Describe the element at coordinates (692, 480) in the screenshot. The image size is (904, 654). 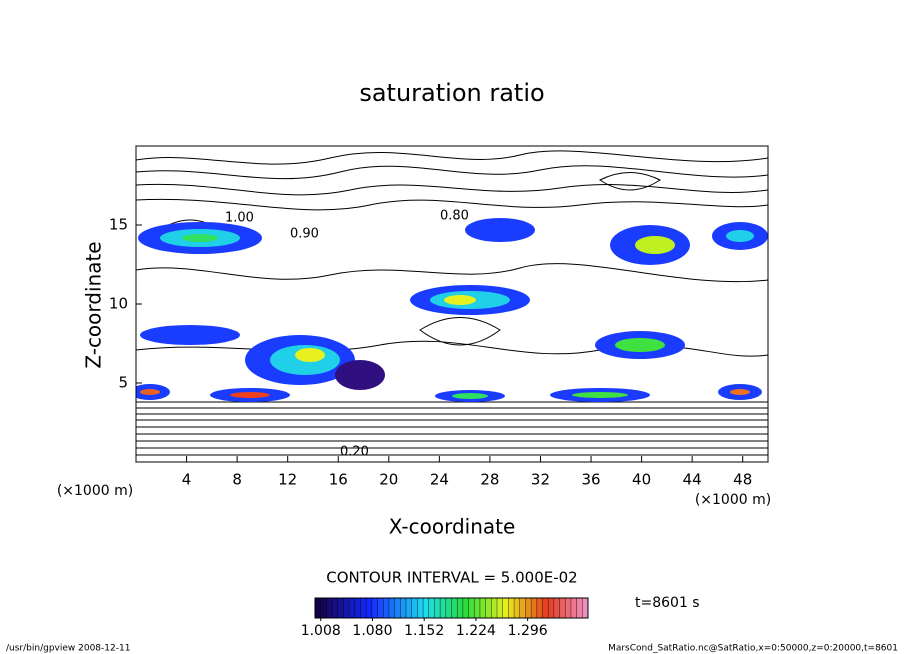
I see `x-tick-label: 44` at that location.